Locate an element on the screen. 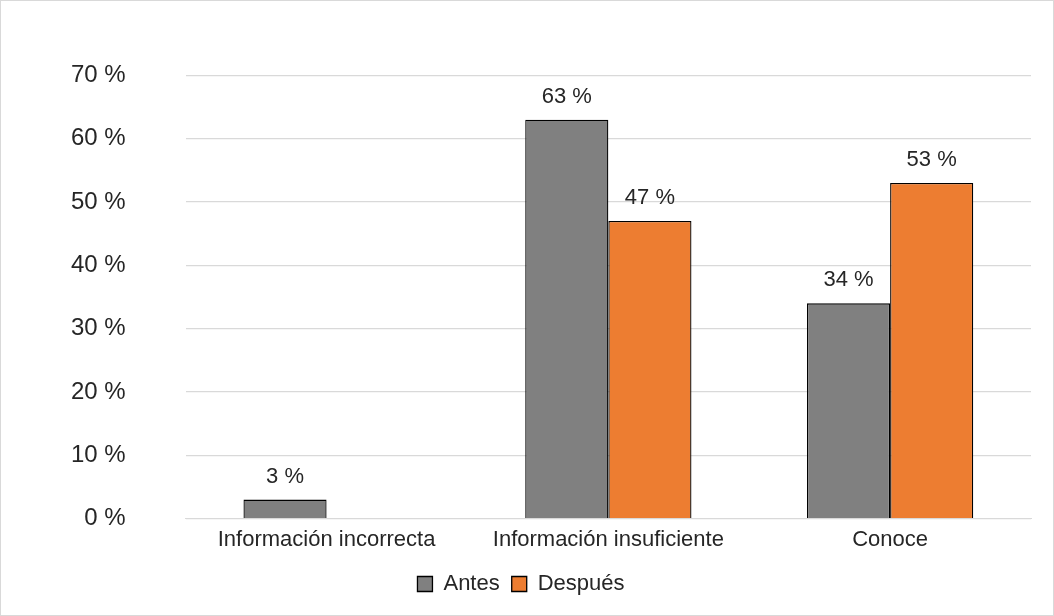  y-tick-label: 40 % is located at coordinates (98, 263).